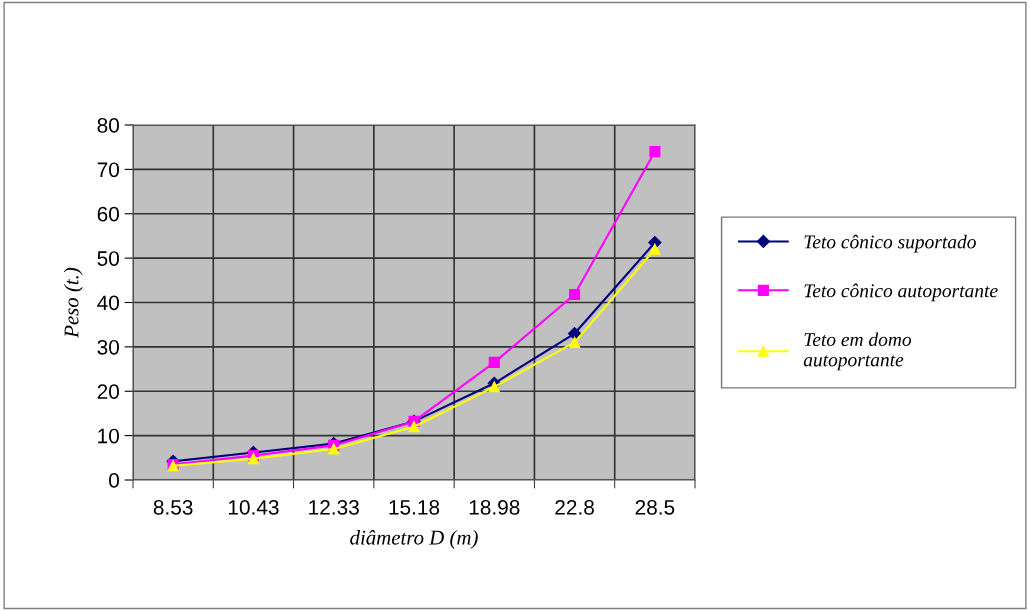 This screenshot has height=611, width=1030. What do you see at coordinates (108, 258) in the screenshot?
I see `y-tick-label: 50` at bounding box center [108, 258].